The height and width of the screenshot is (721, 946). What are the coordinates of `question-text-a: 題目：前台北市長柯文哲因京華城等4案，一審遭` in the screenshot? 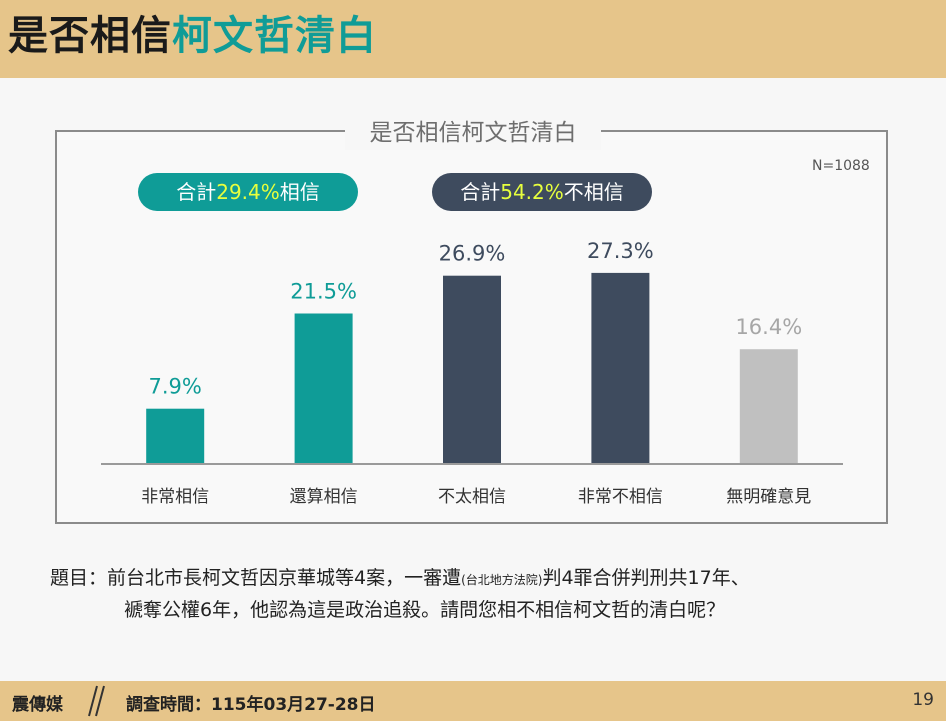 It's located at (256, 578).